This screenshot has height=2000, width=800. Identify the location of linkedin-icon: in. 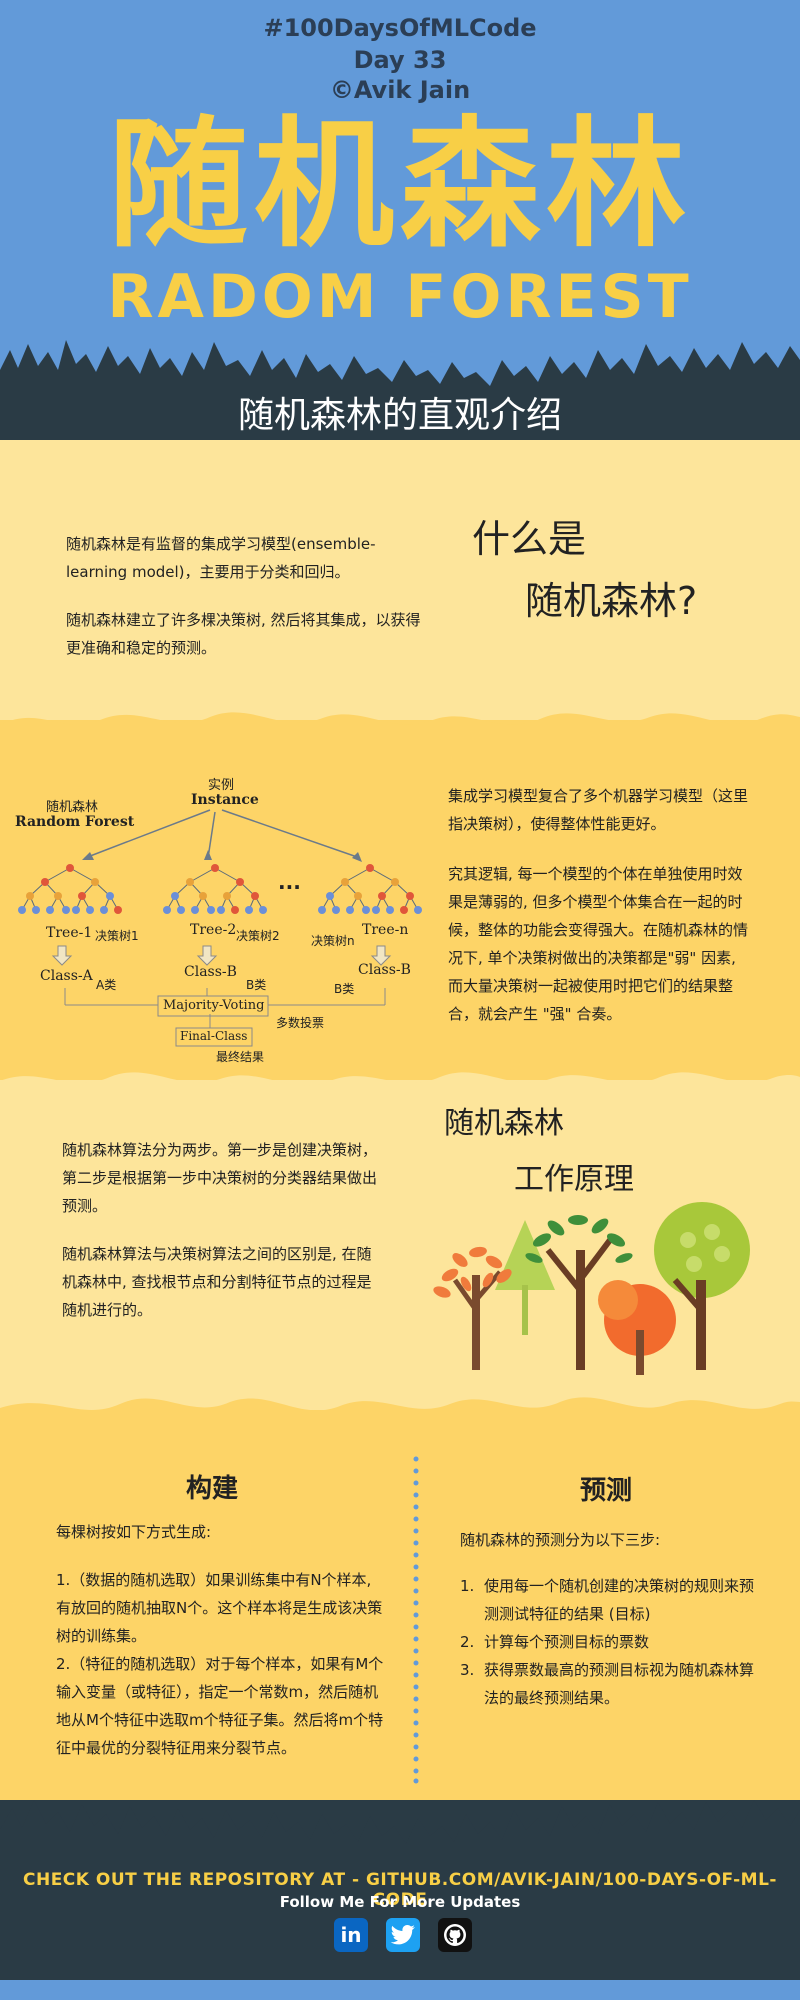
(351, 1935).